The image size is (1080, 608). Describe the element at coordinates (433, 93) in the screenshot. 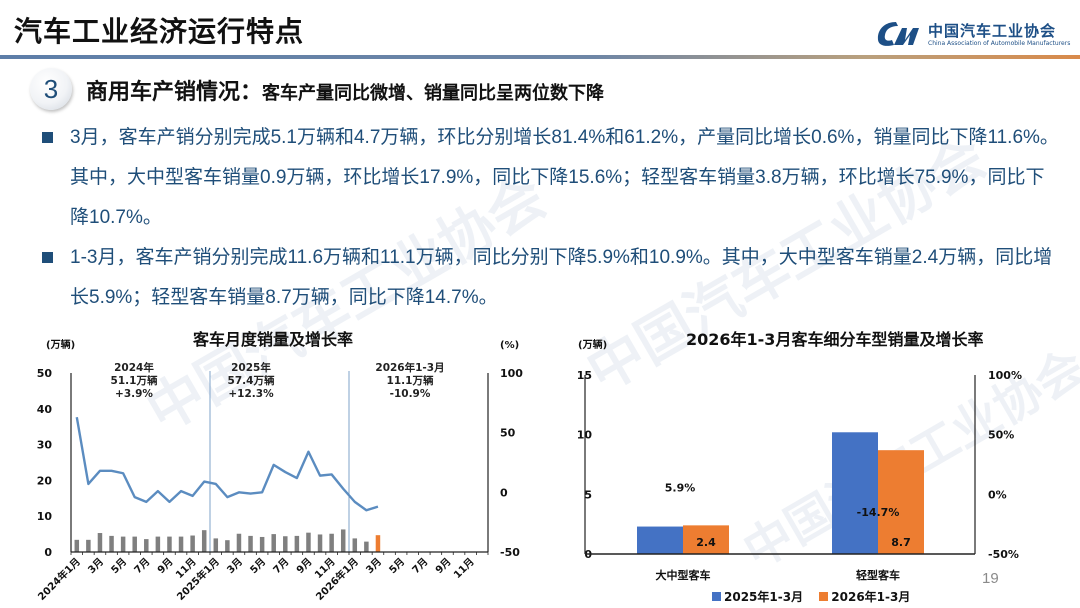

I see `section-title-sub: 客车产量同比微增、销量同比呈两位数下降` at that location.